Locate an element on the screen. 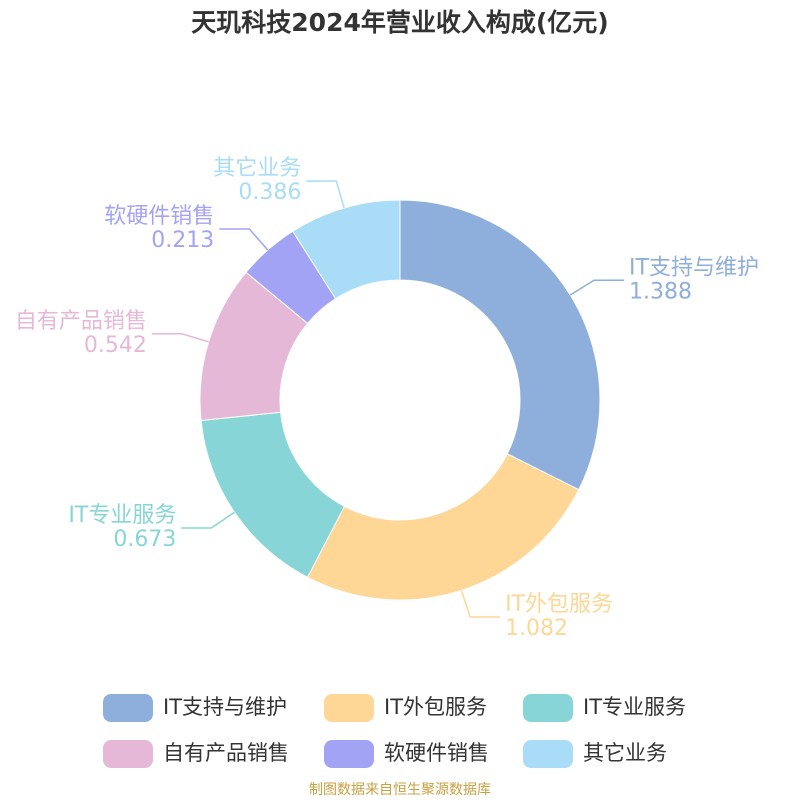 Image resolution: width=800 pixels, height=800 pixels. slice-value: 0.542 is located at coordinates (115, 345).